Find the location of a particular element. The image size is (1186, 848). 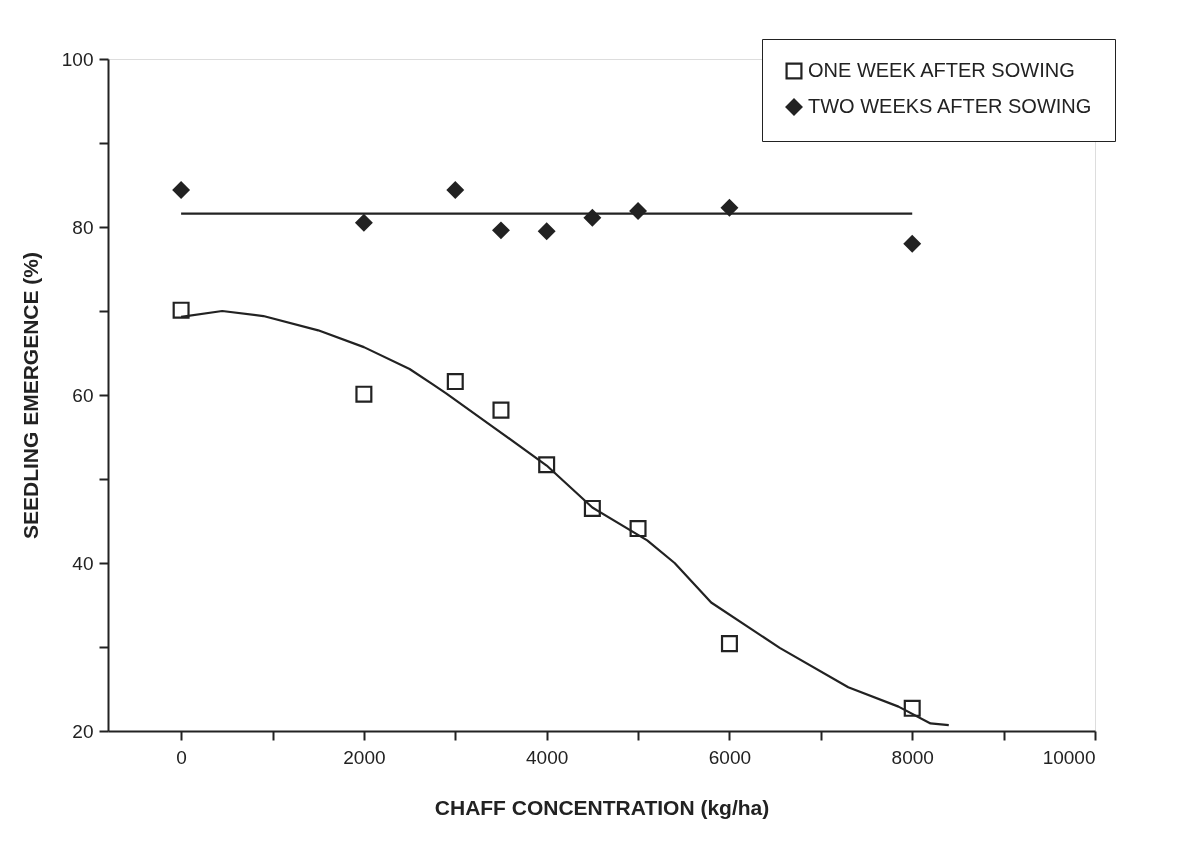

x-axis-title: CHAFF CONCENTRATION (kg/ha) is located at coordinates (602, 807).